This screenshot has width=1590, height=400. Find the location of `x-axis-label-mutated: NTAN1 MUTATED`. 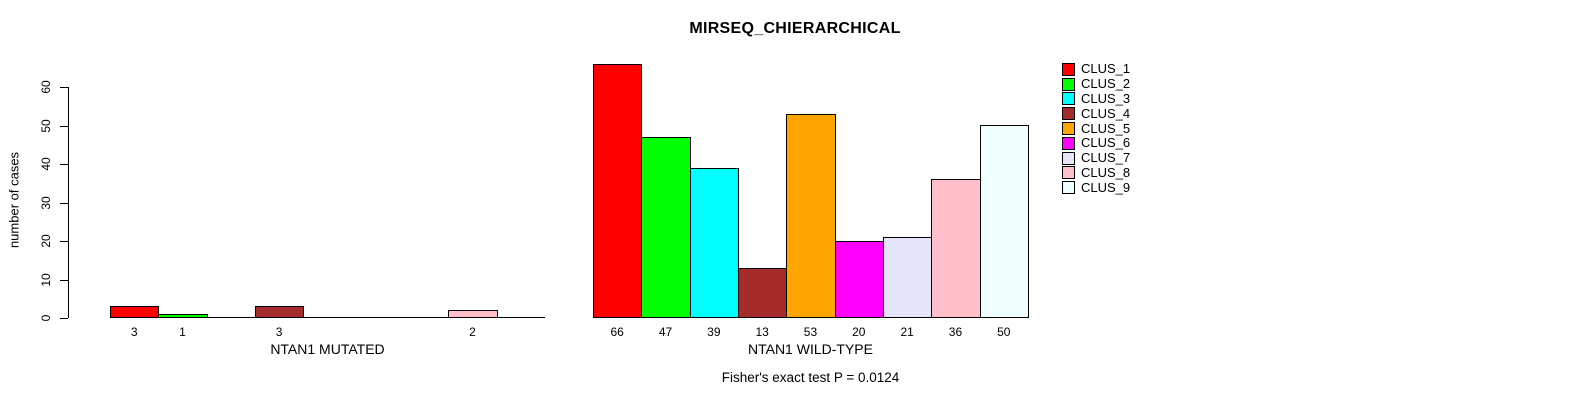

x-axis-label-mutated: NTAN1 MUTATED is located at coordinates (327, 349).